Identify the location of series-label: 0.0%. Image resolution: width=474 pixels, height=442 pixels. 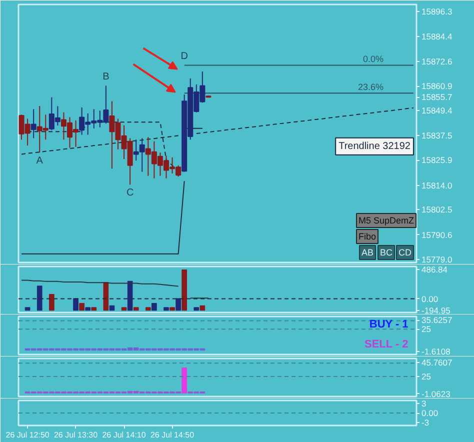
(373, 59).